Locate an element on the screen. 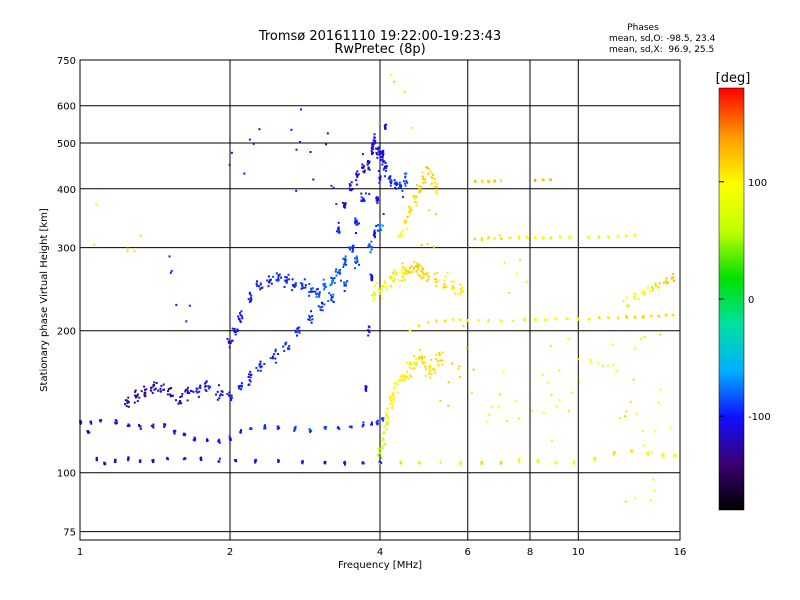 This screenshot has width=800, height=600. x-tick-label: 6 is located at coordinates (468, 552).